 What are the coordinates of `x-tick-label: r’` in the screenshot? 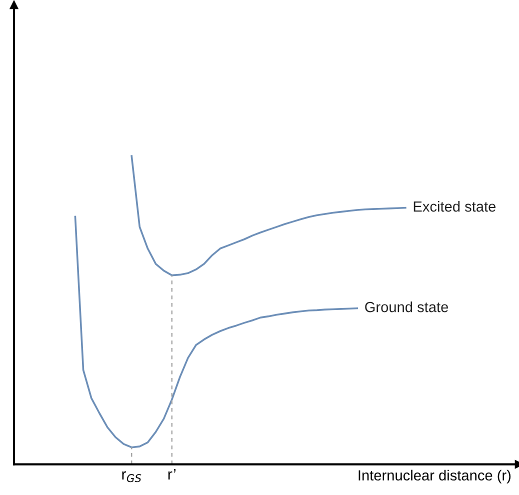 It's located at (172, 474).